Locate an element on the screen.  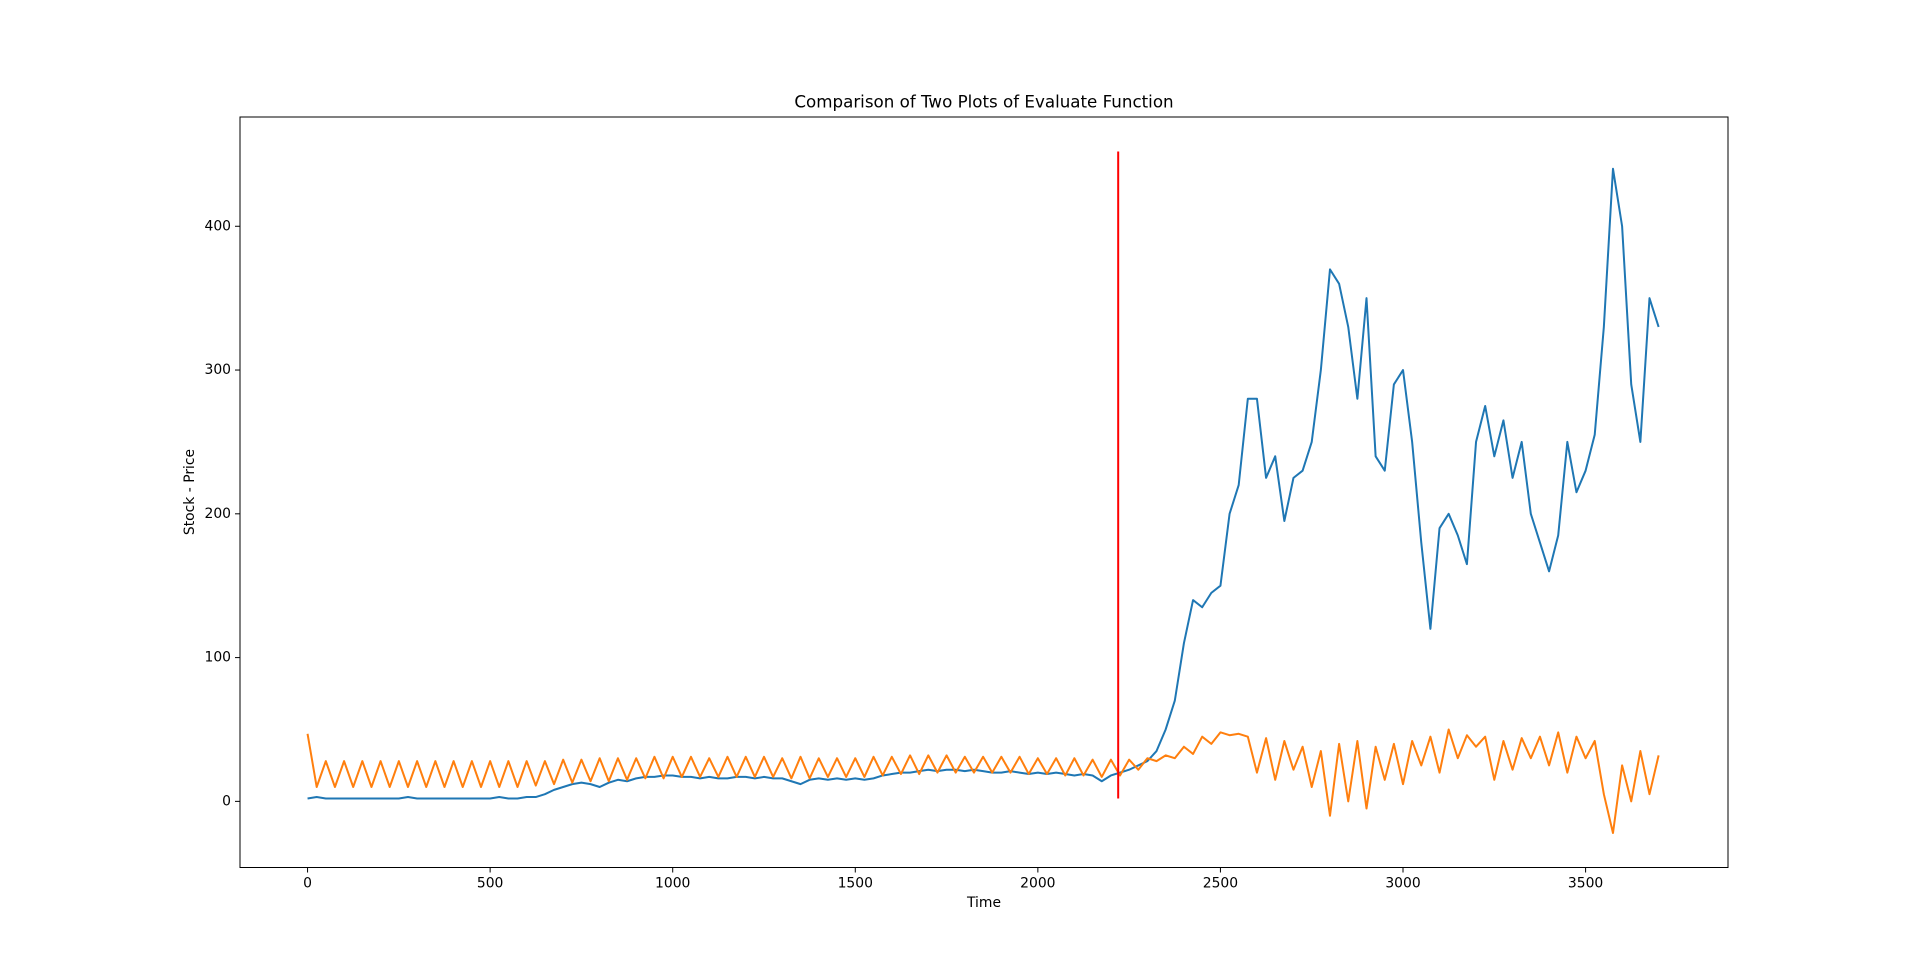
x-tick-label: 1500 is located at coordinates (855, 884).